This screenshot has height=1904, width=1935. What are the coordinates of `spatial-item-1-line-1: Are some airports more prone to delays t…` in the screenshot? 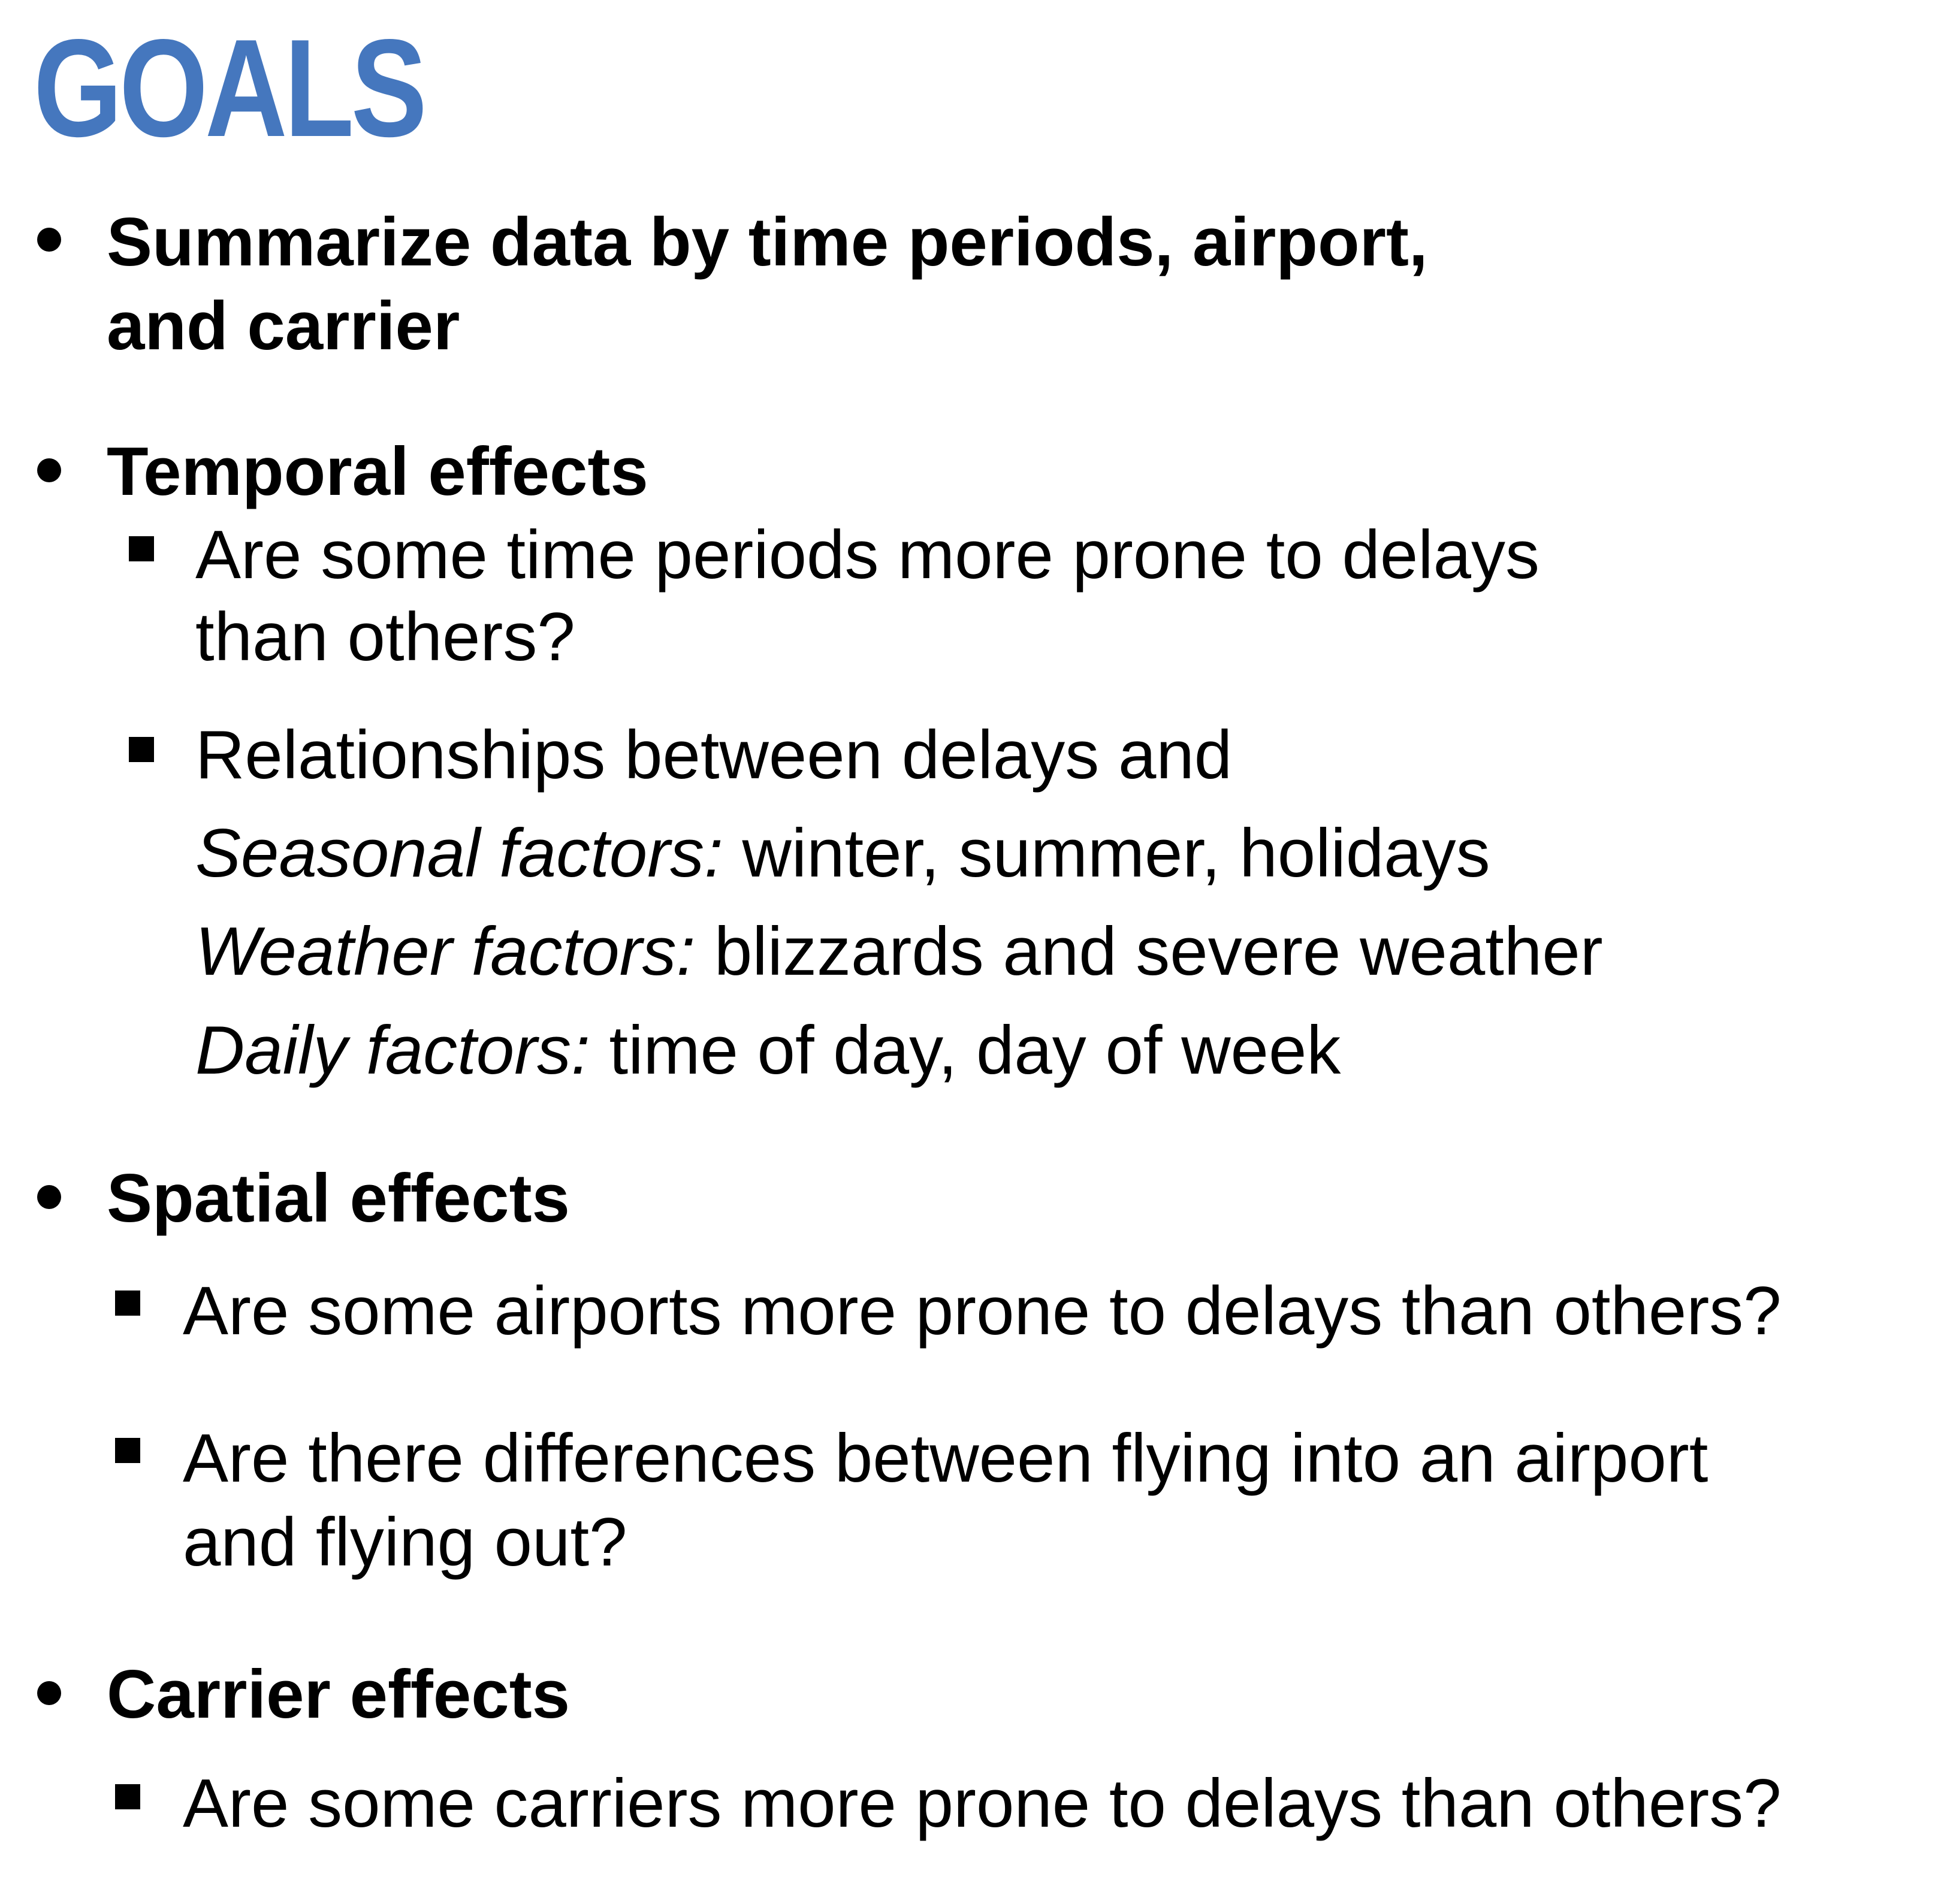 It's located at (983, 1311).